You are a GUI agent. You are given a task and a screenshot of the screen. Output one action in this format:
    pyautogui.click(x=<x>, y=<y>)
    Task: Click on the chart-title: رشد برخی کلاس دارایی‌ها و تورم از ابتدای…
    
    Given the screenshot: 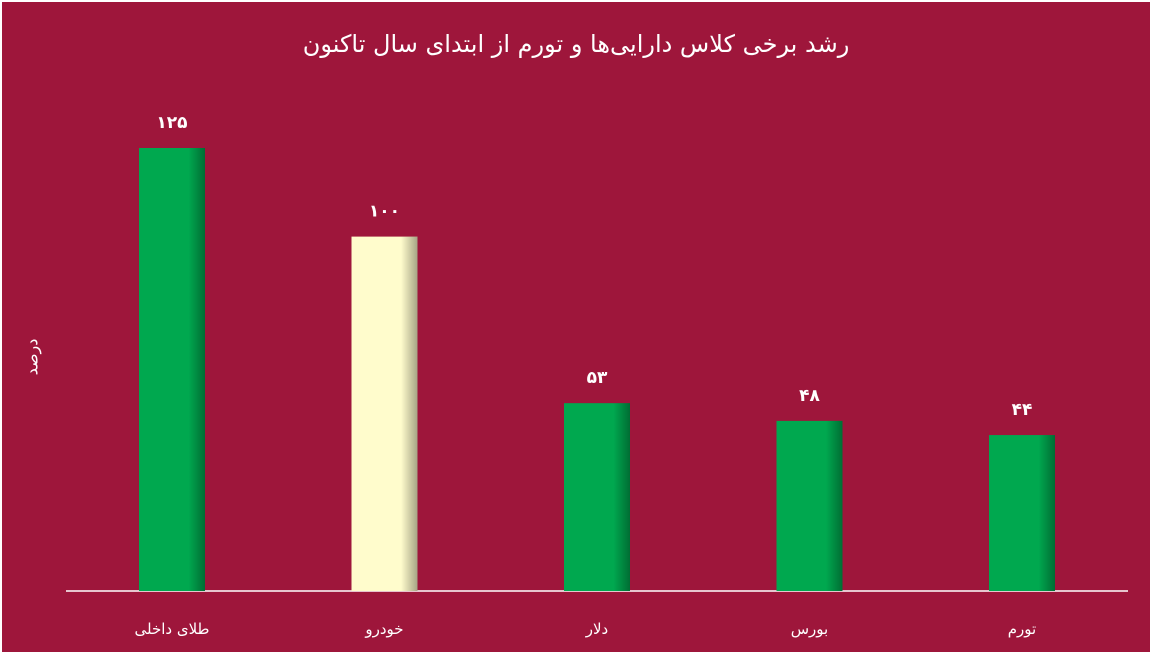 What is the action you would take?
    pyautogui.click(x=576, y=44)
    